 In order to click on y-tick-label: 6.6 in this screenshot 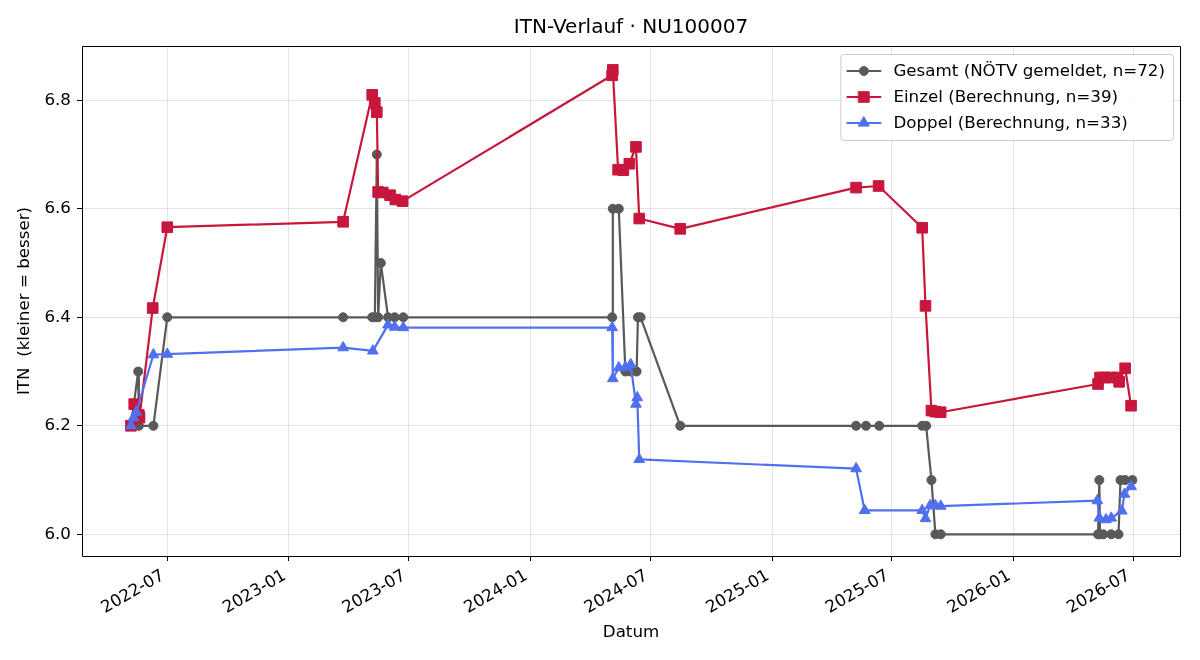, I will do `click(57, 207)`.